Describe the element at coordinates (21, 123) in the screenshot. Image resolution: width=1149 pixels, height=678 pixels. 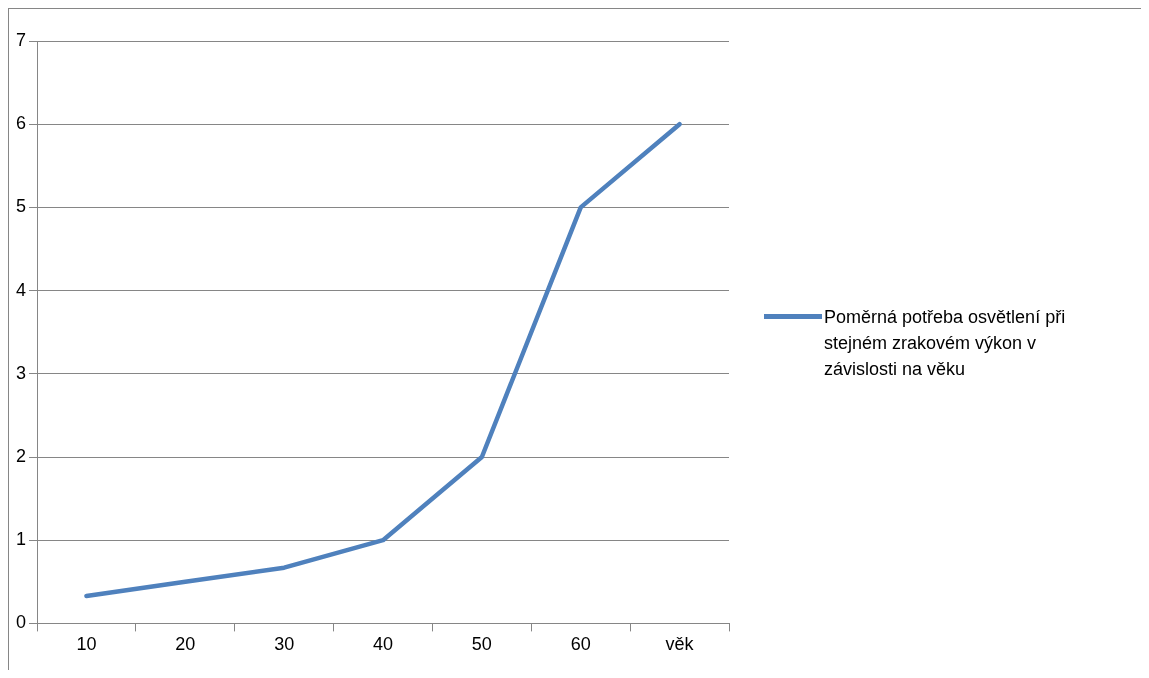
I see `y-tick-label: 6` at that location.